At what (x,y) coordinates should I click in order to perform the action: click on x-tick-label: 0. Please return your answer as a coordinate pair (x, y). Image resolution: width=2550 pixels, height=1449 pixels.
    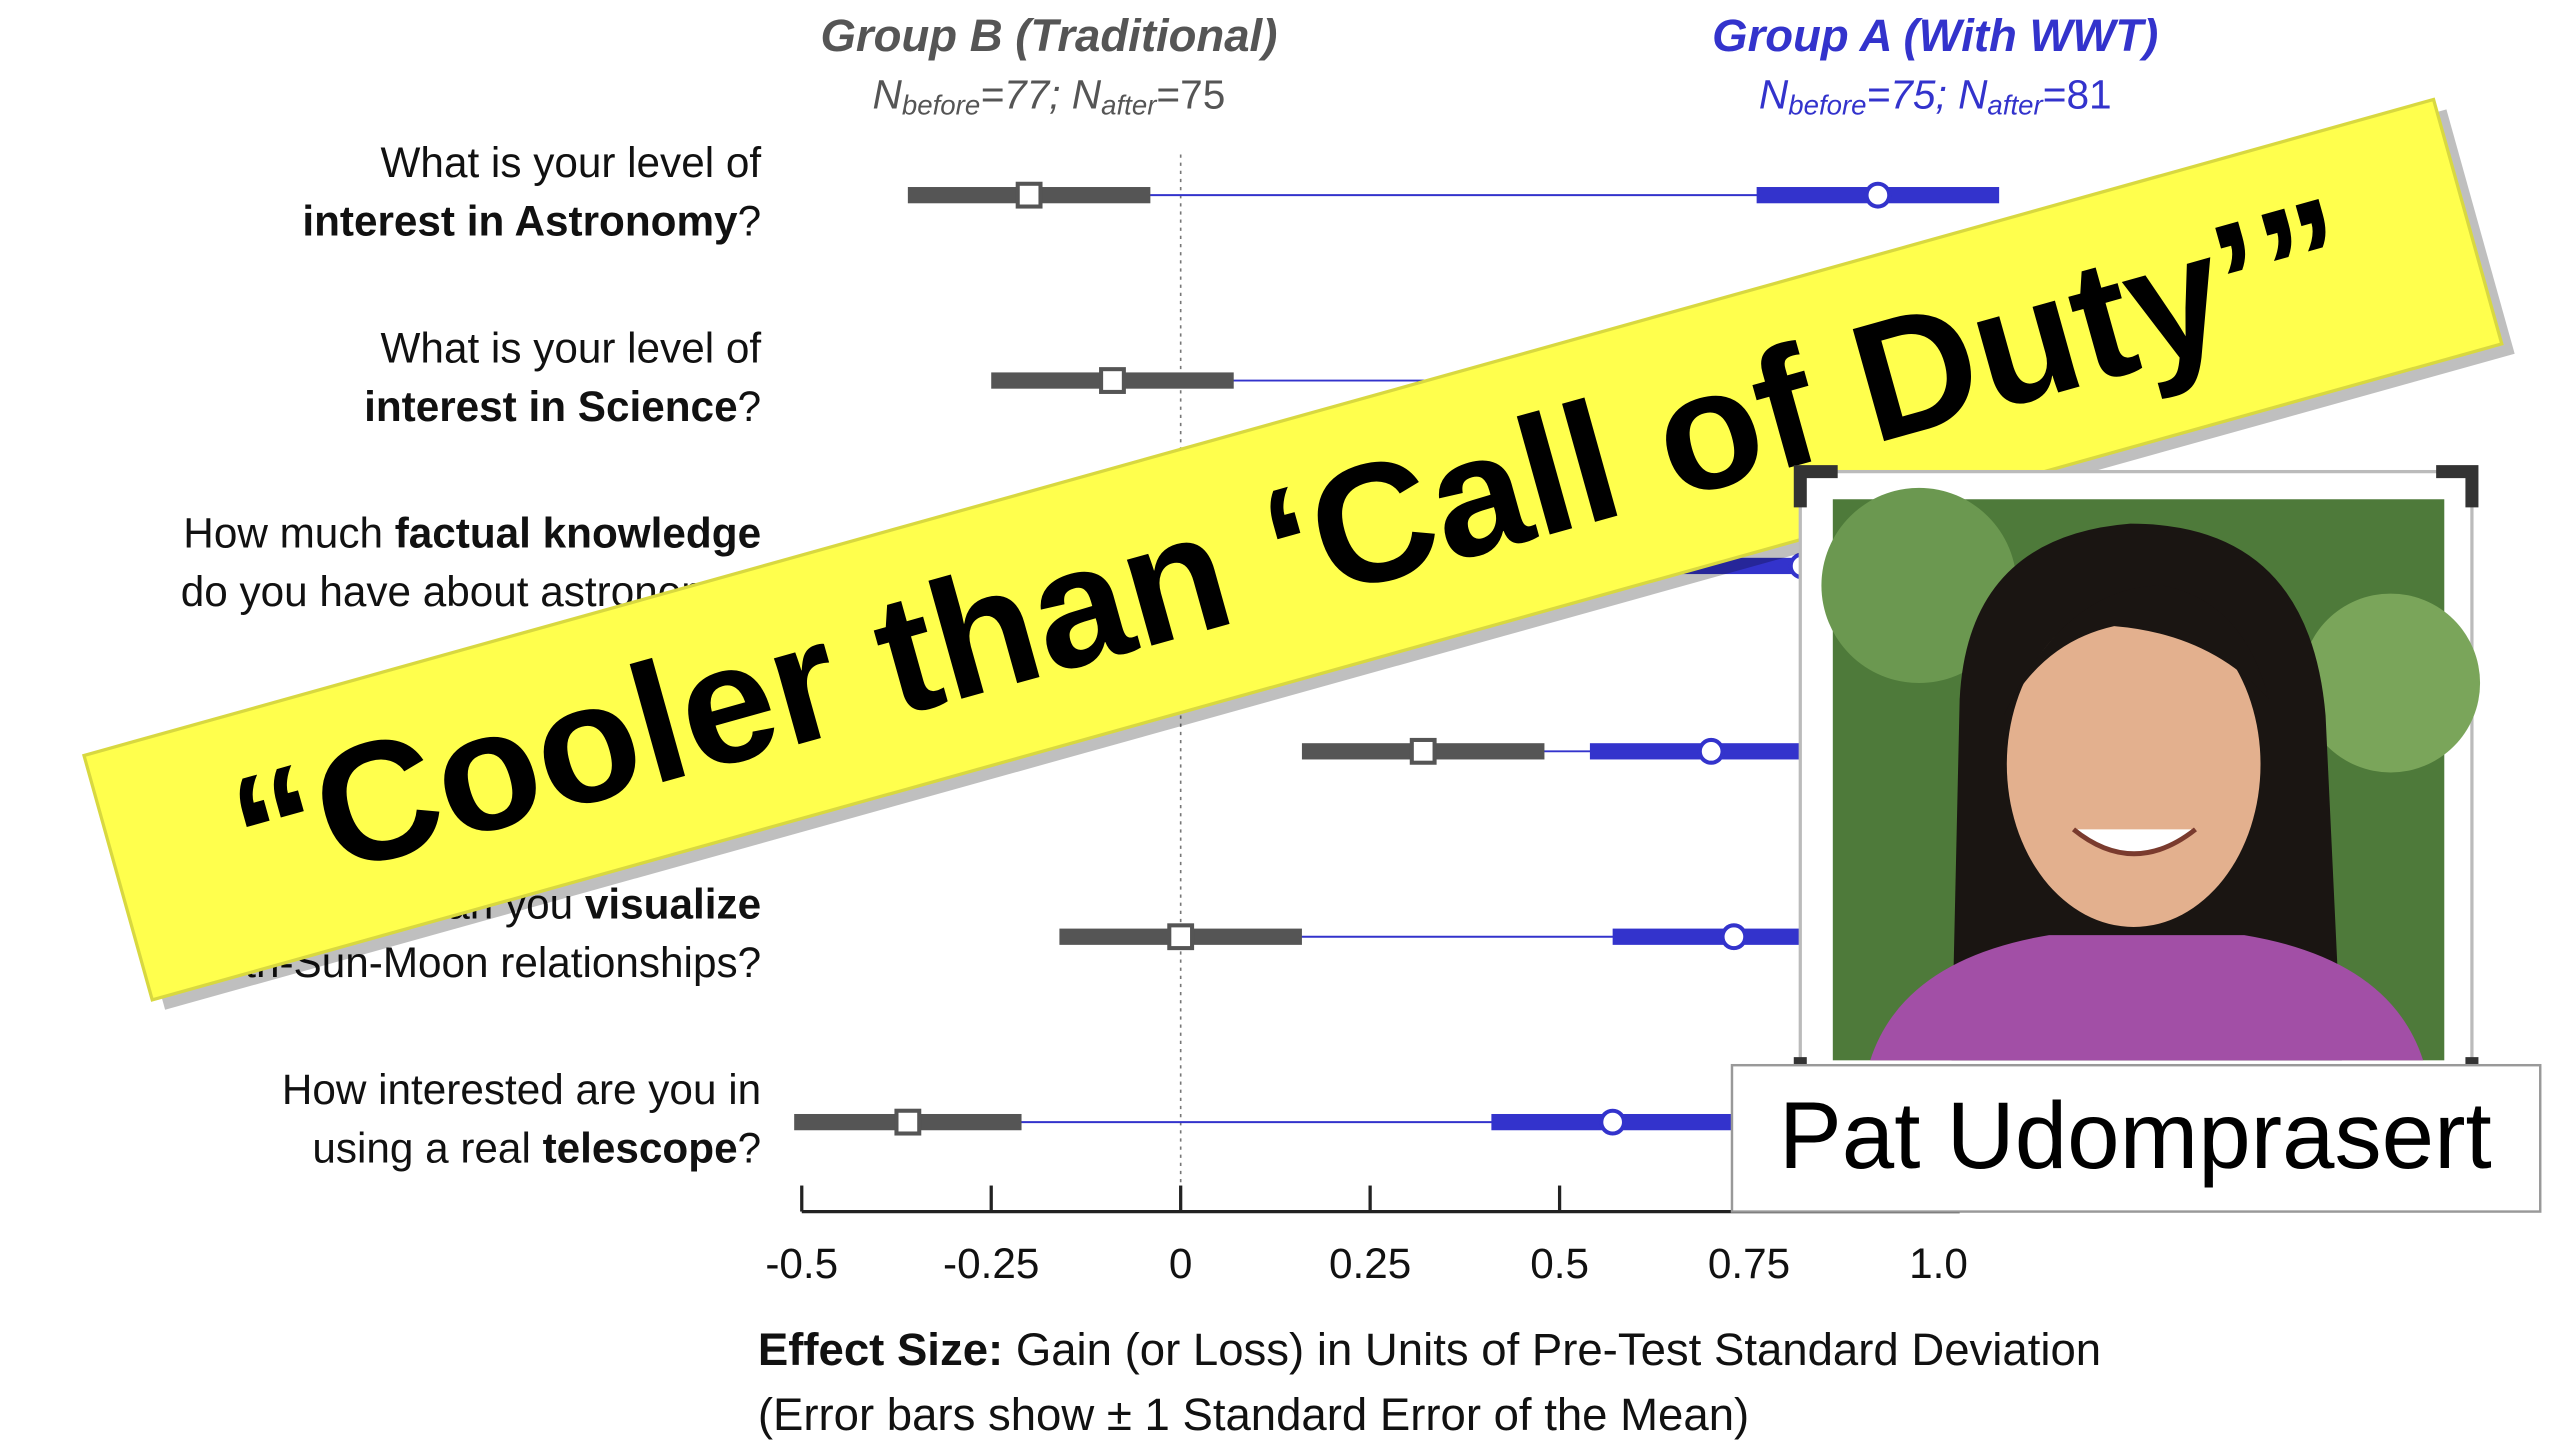
    Looking at the image, I should click on (1181, 1263).